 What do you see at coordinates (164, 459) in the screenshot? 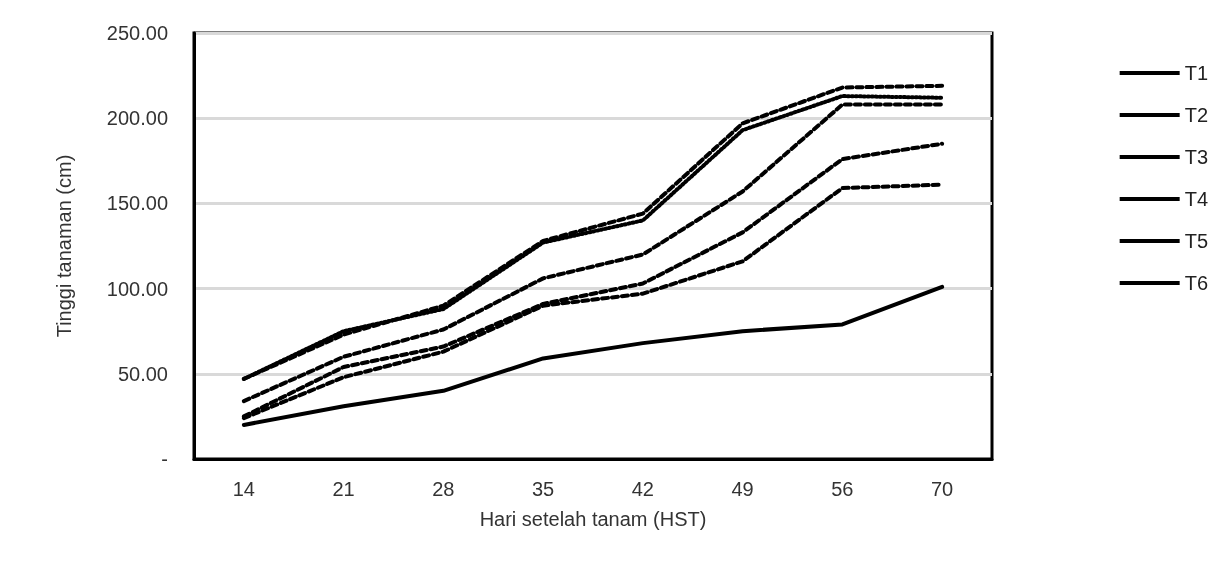
I see `y-tick-label: -` at bounding box center [164, 459].